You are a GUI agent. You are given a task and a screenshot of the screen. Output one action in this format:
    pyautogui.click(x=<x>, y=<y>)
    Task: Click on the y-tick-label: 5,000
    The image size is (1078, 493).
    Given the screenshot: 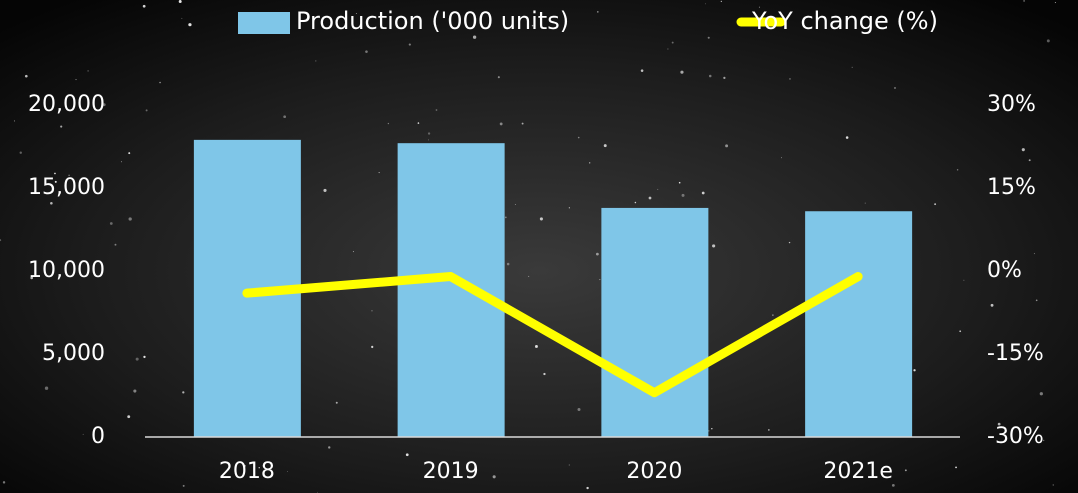 What is the action you would take?
    pyautogui.click(x=73, y=353)
    